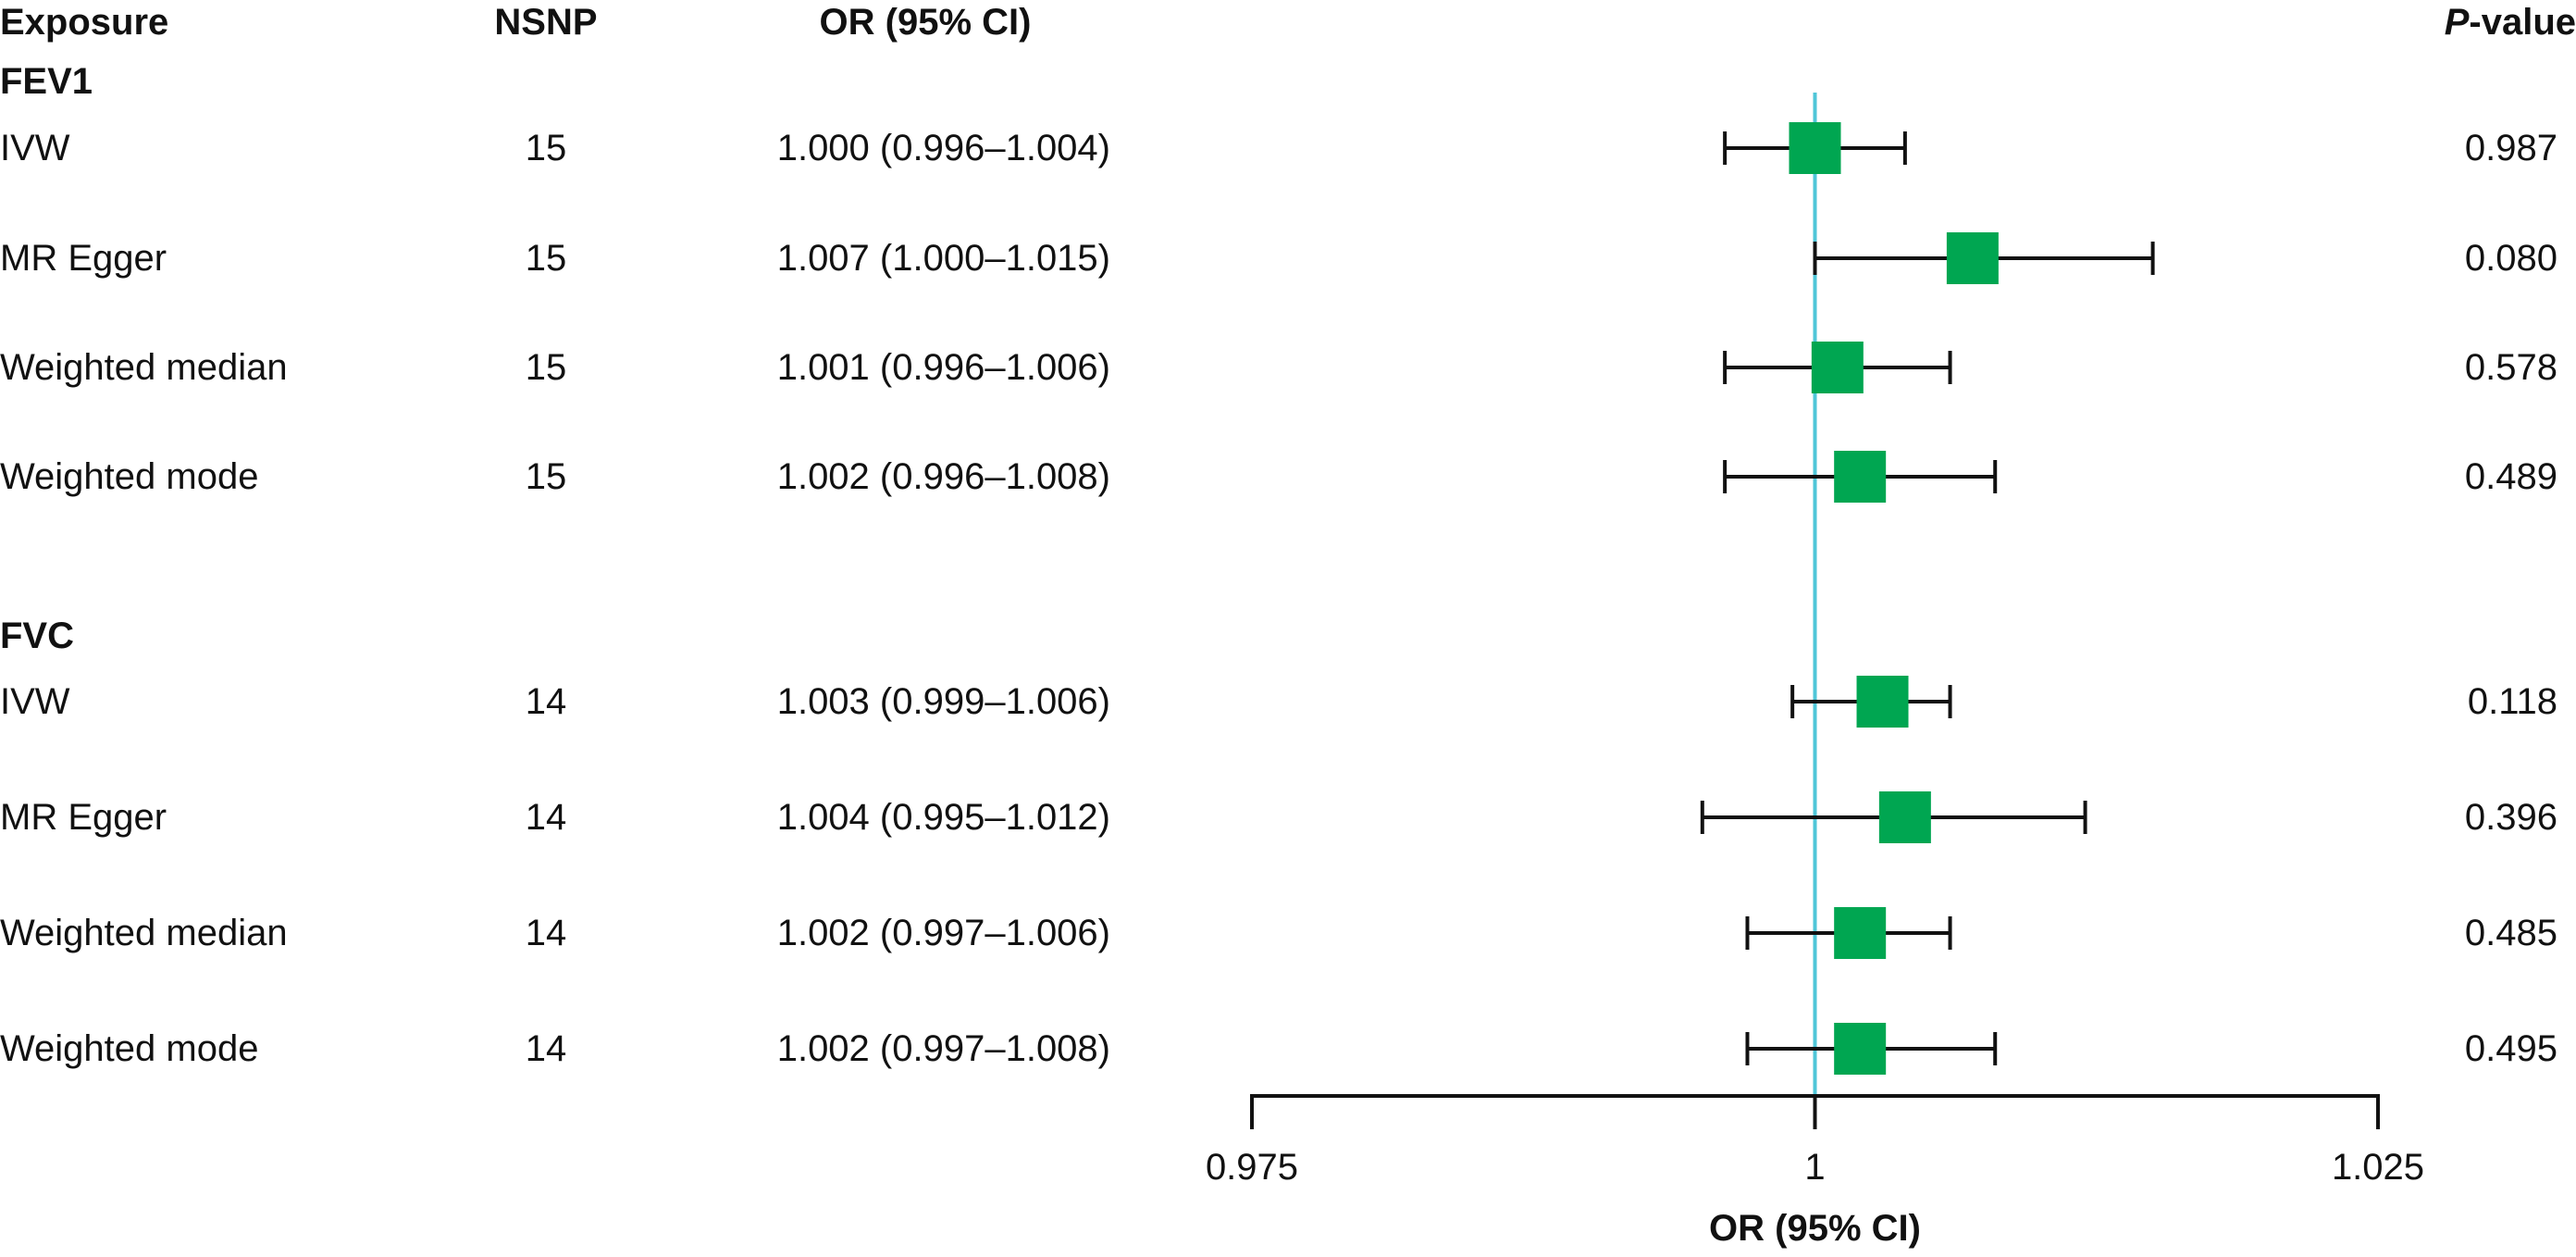 The width and height of the screenshot is (2576, 1257). Describe the element at coordinates (926, 22) in the screenshot. I see `header-or: OR (95% CI)` at that location.